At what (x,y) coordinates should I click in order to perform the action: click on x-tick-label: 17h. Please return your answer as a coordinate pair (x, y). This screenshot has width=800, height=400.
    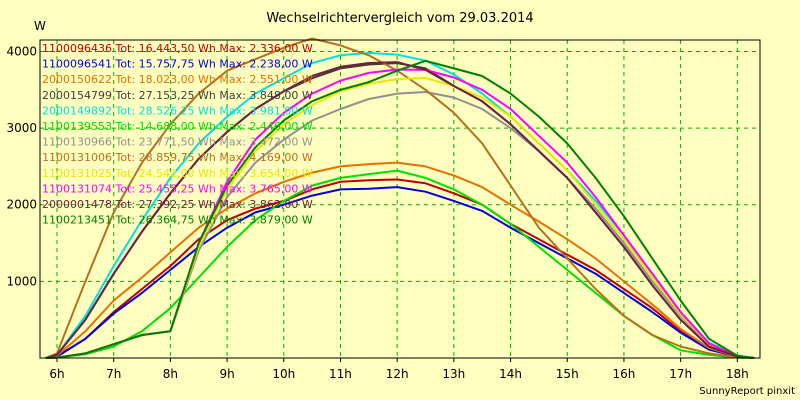
    Looking at the image, I should click on (680, 374).